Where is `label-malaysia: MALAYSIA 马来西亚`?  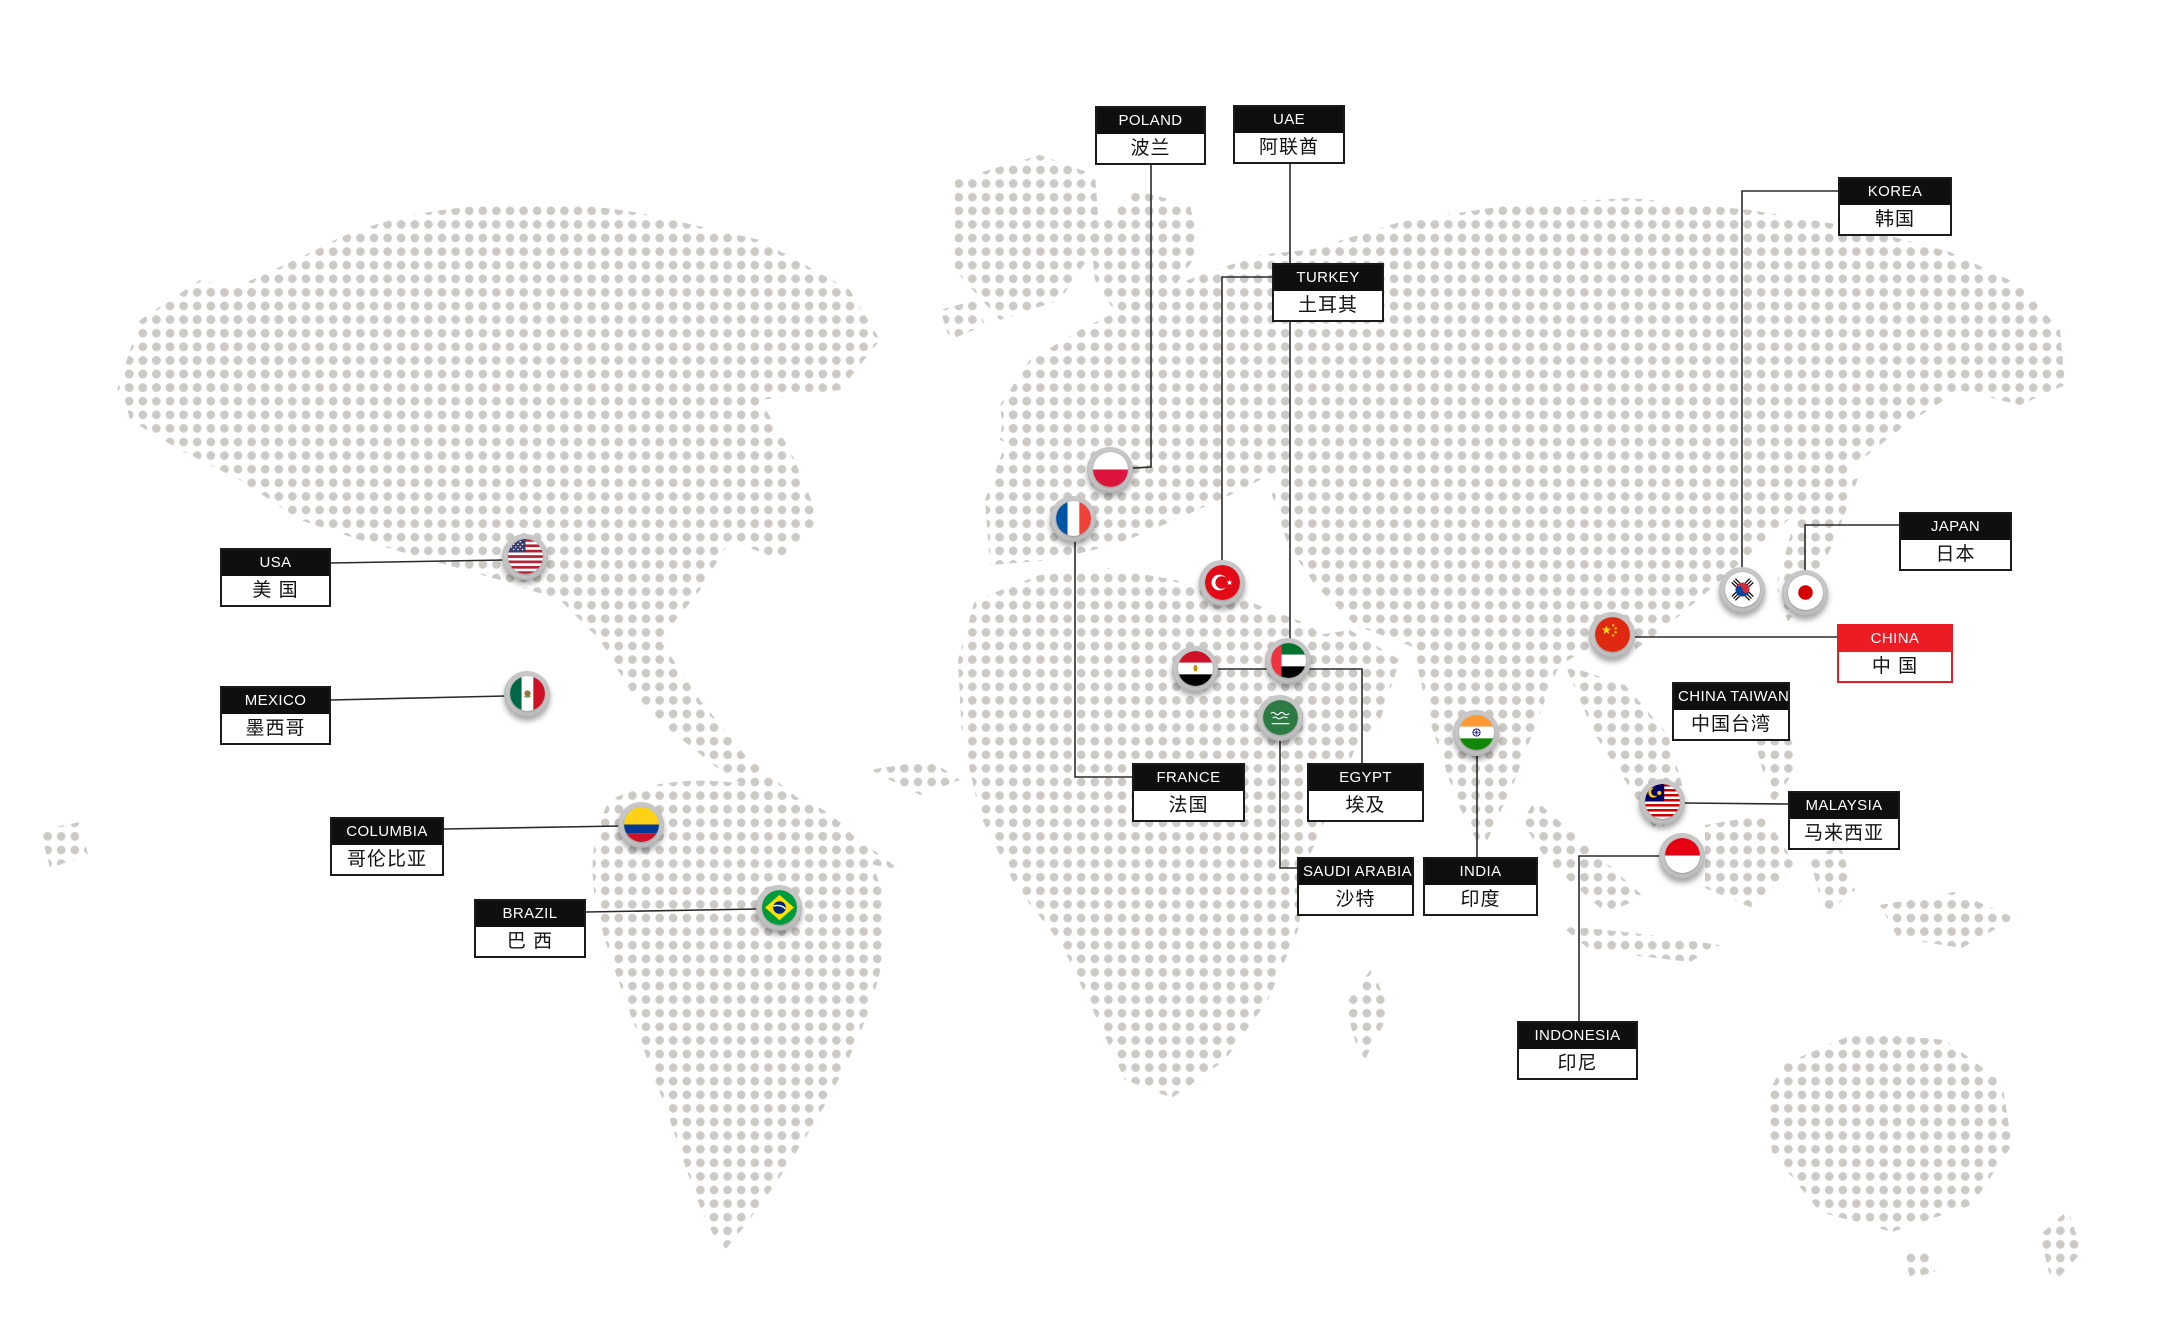 label-malaysia: MALAYSIA 马来西亚 is located at coordinates (1844, 820).